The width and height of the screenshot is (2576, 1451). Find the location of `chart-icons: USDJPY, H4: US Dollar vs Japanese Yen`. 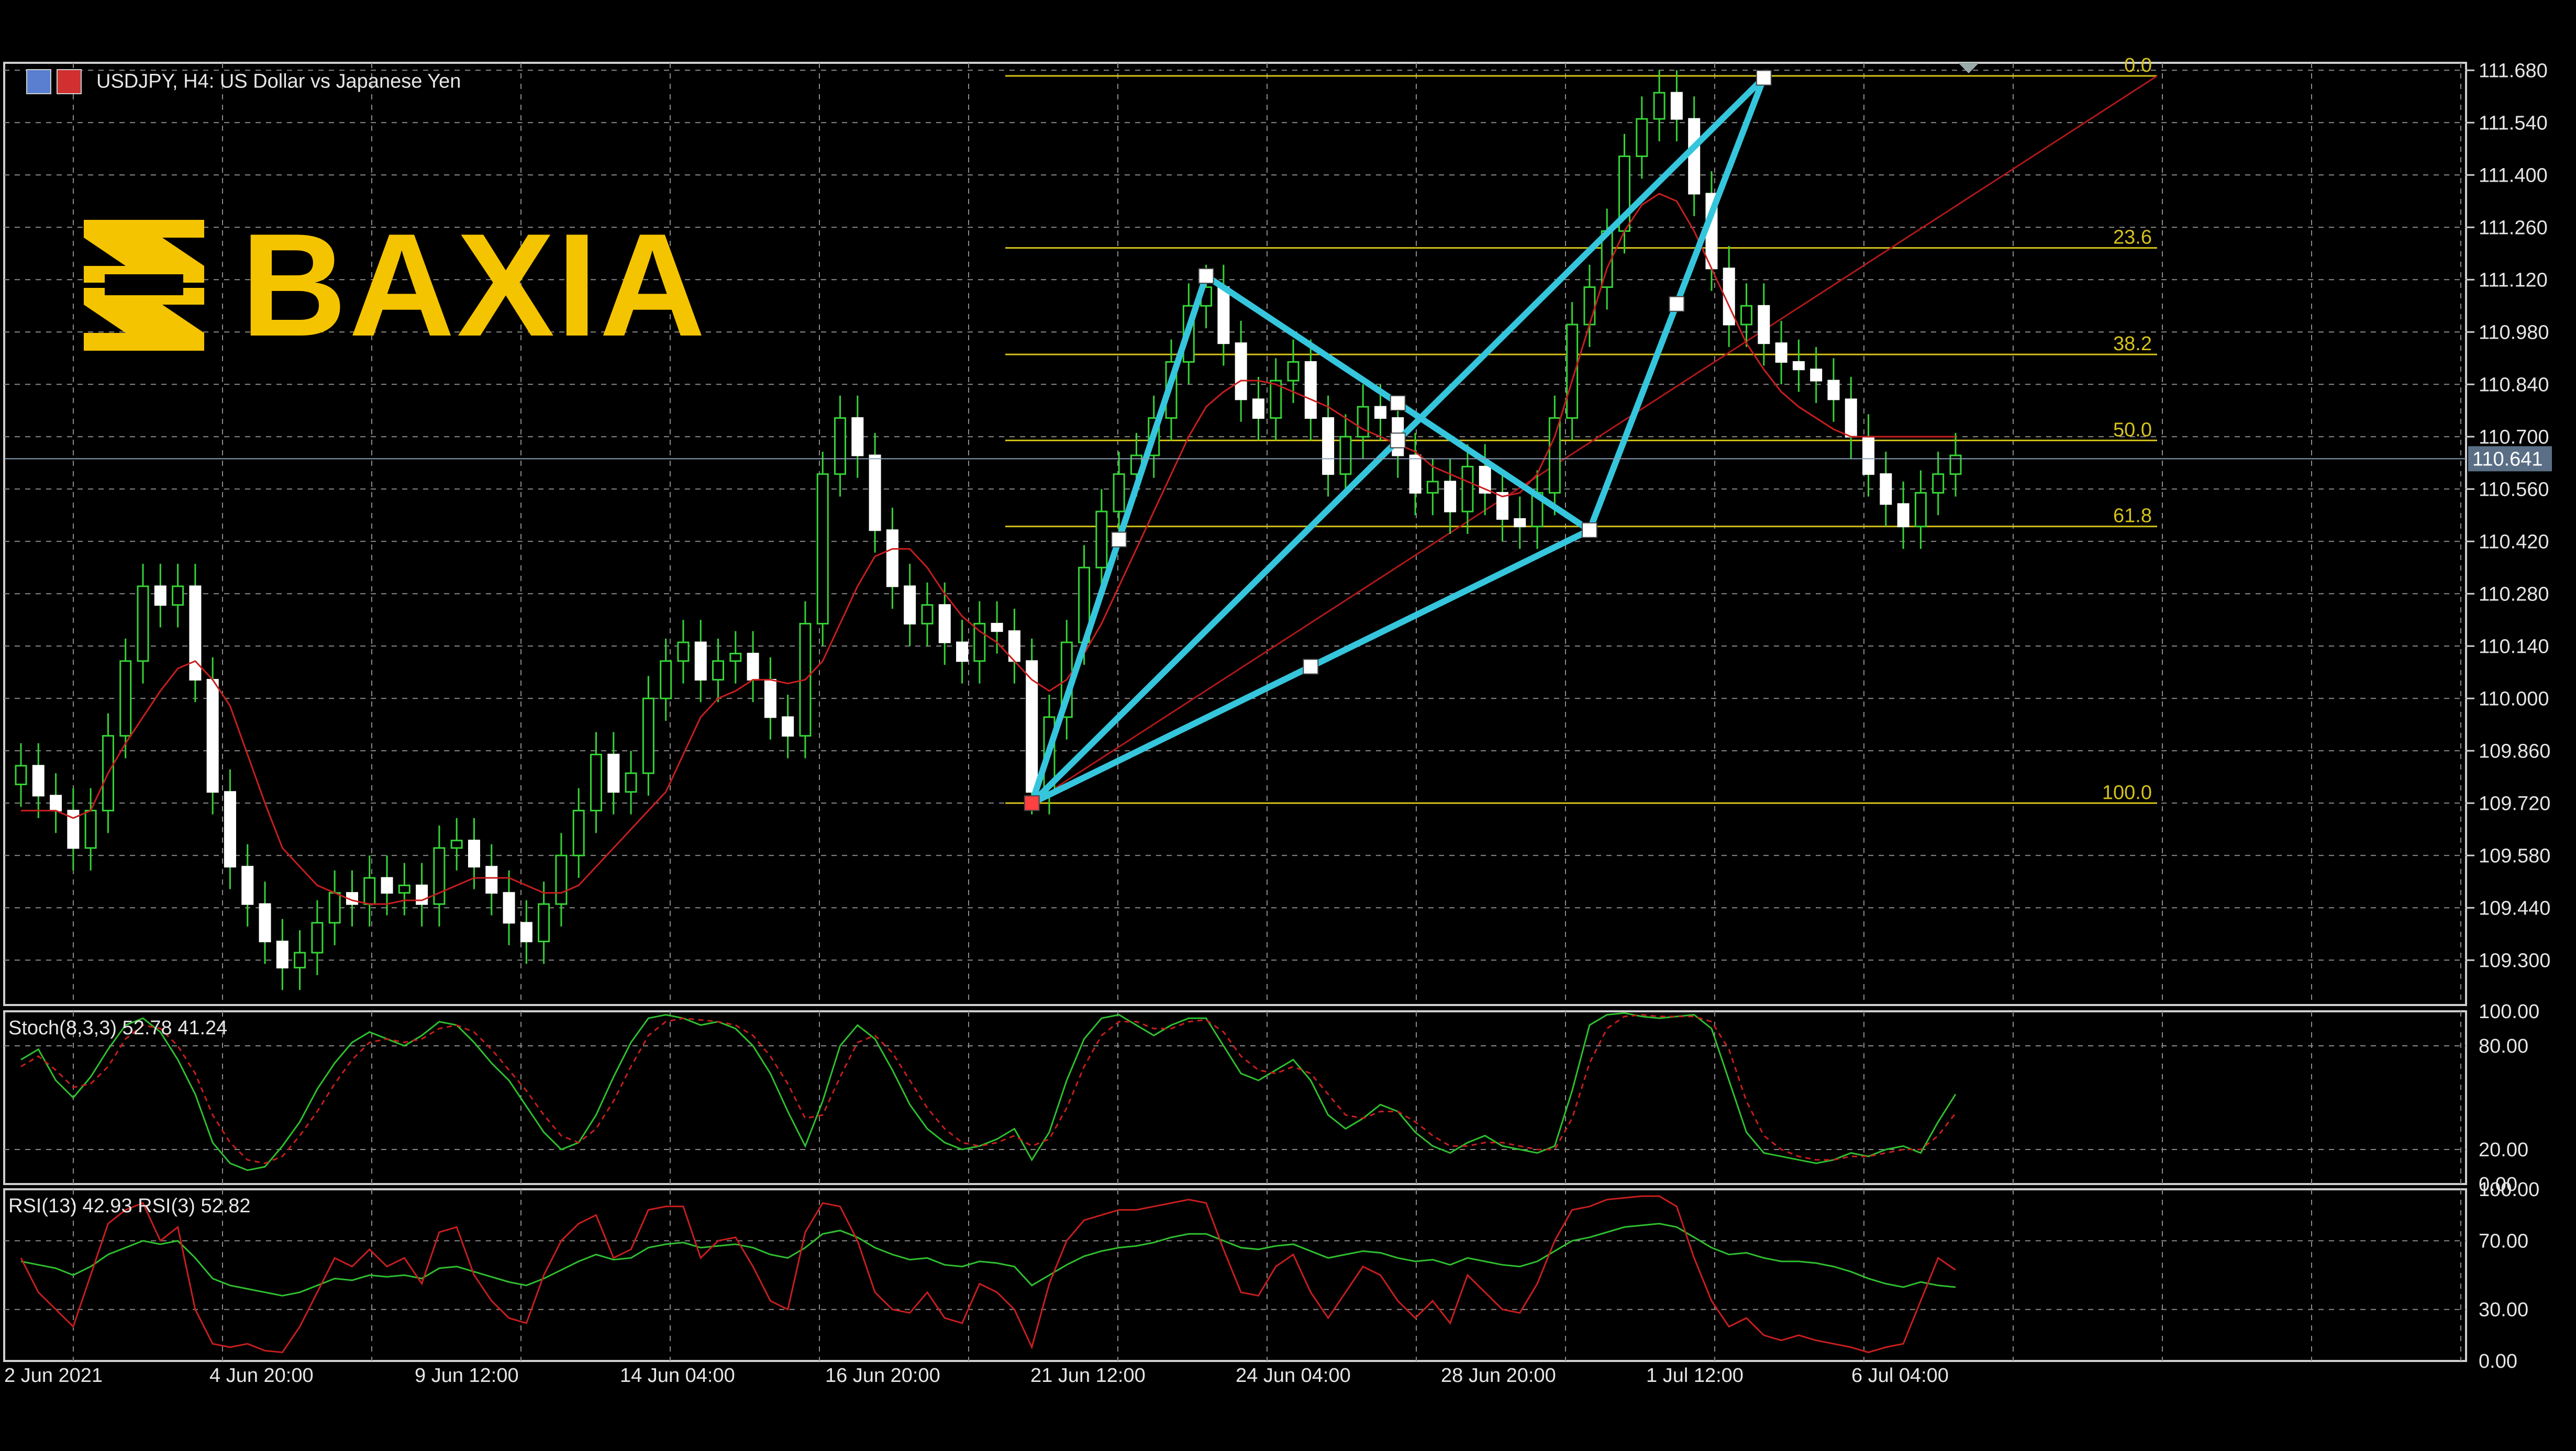

chart-icons: USDJPY, H4: US Dollar vs Japanese Yen is located at coordinates (244, 82).